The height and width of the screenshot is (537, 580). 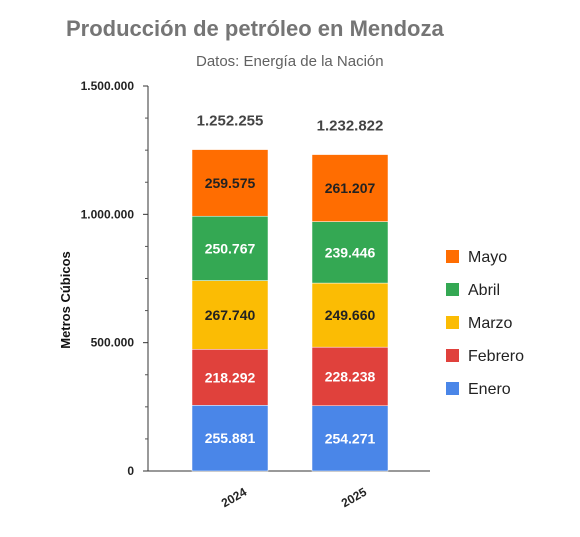 I want to click on bar-segment-label: 254.271, so click(x=350, y=438).